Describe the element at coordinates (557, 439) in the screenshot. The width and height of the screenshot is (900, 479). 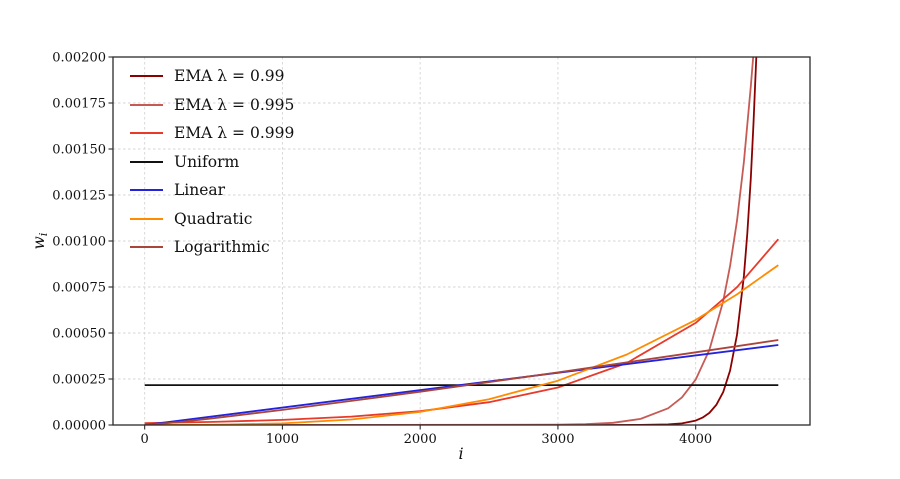
I see `x-tick-label: 3000` at that location.